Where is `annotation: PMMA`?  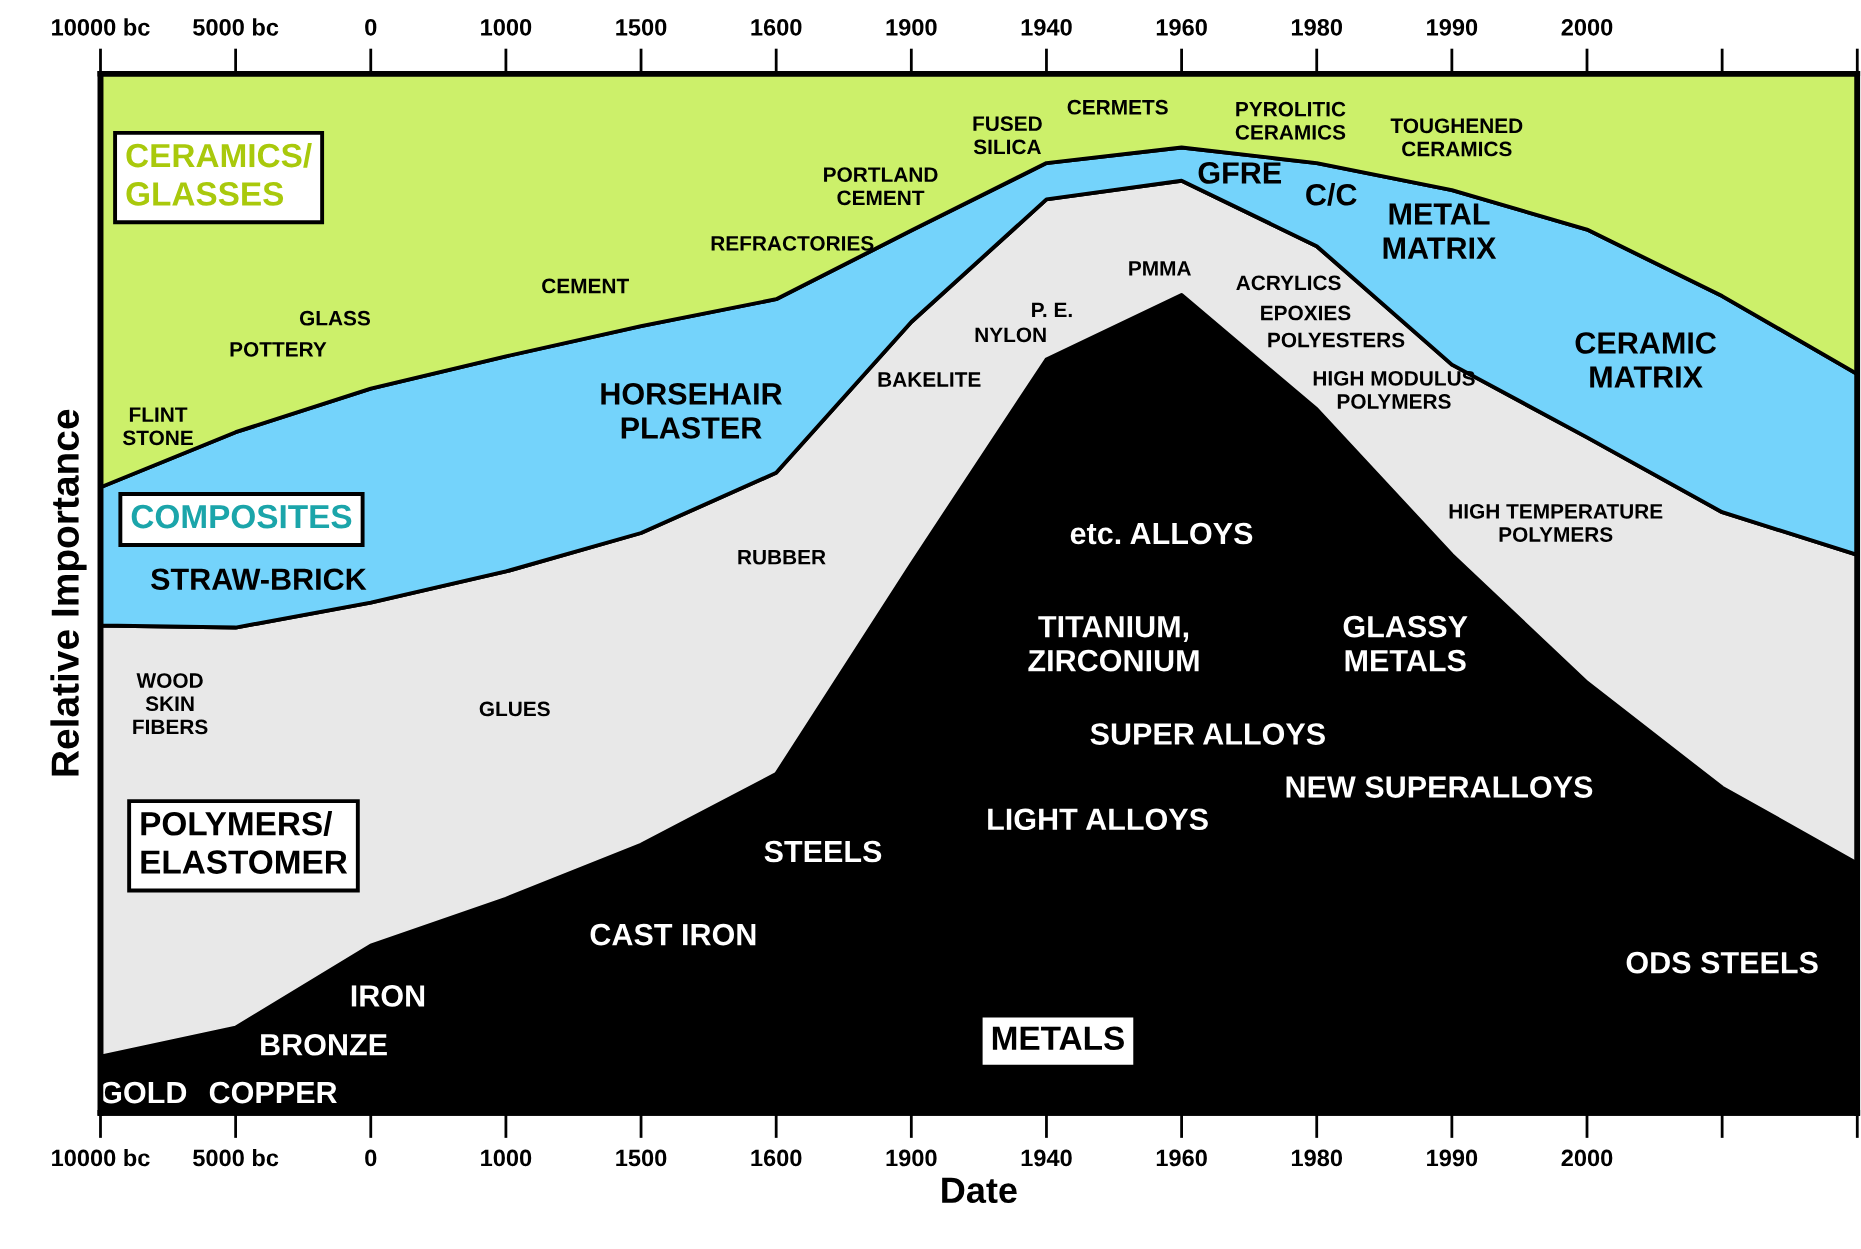
annotation: PMMA is located at coordinates (1160, 268).